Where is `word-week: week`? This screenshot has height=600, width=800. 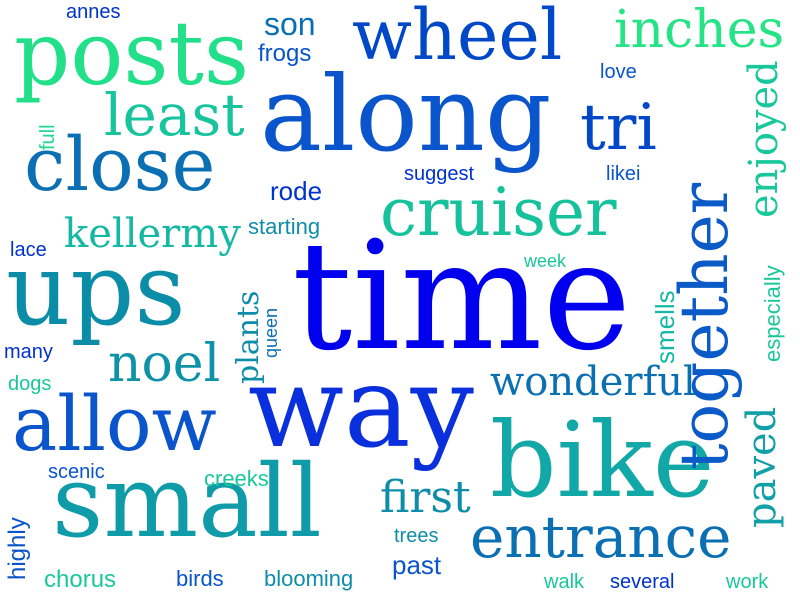
word-week: week is located at coordinates (545, 261).